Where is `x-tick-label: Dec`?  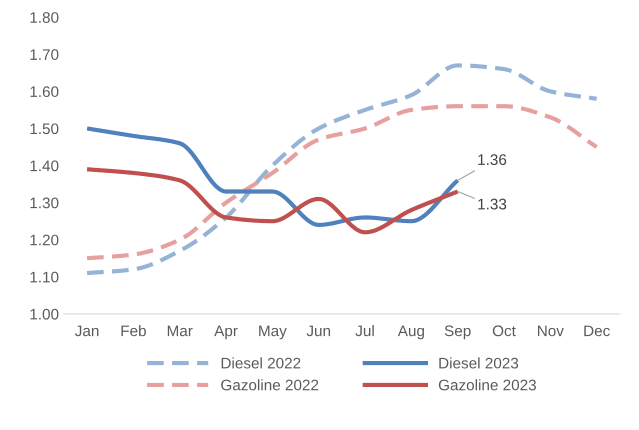 x-tick-label: Dec is located at coordinates (597, 331).